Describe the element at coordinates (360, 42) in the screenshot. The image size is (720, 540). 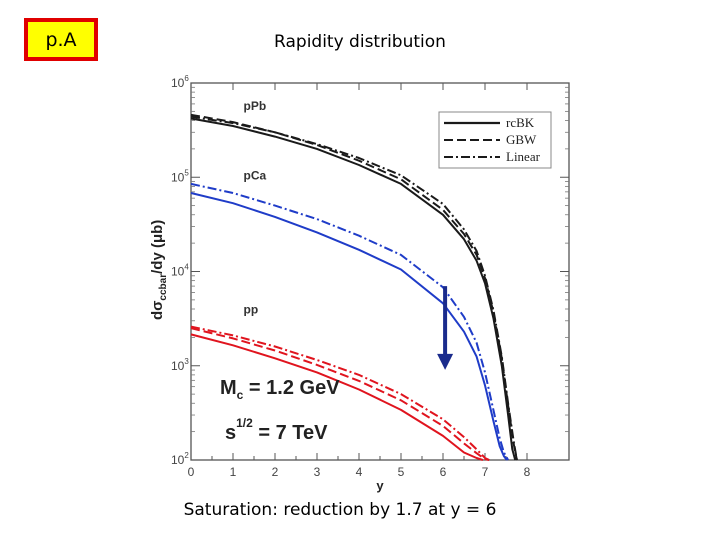
I see `slide-title: Rapidity distribution` at that location.